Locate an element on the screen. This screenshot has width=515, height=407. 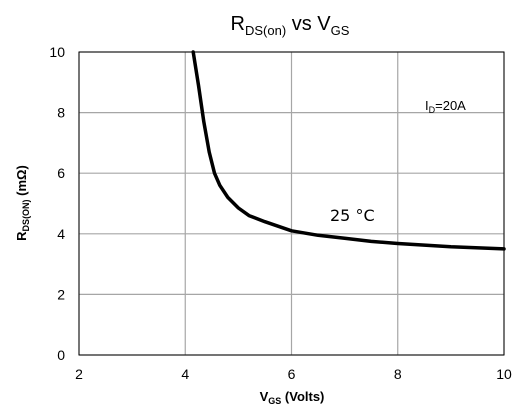
chart-title-main: R is located at coordinates (238, 24).